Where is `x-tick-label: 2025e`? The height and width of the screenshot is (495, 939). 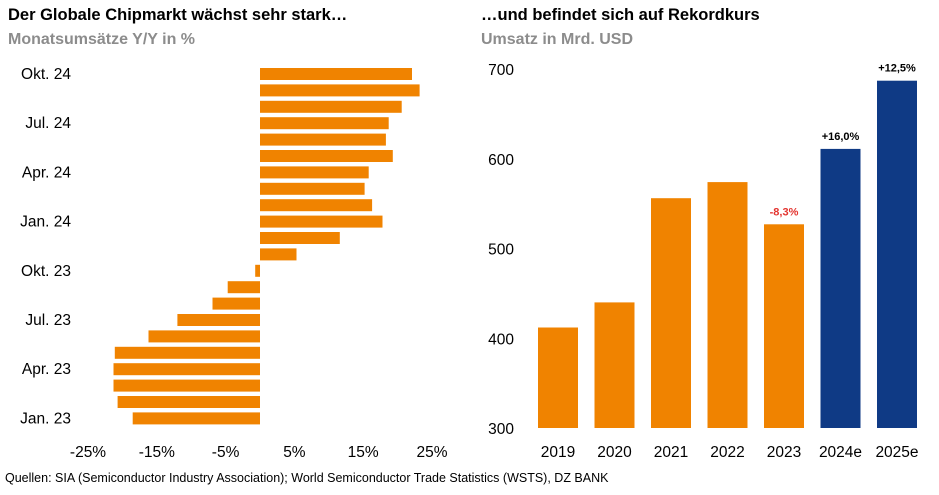
x-tick-label: 2025e is located at coordinates (896, 452).